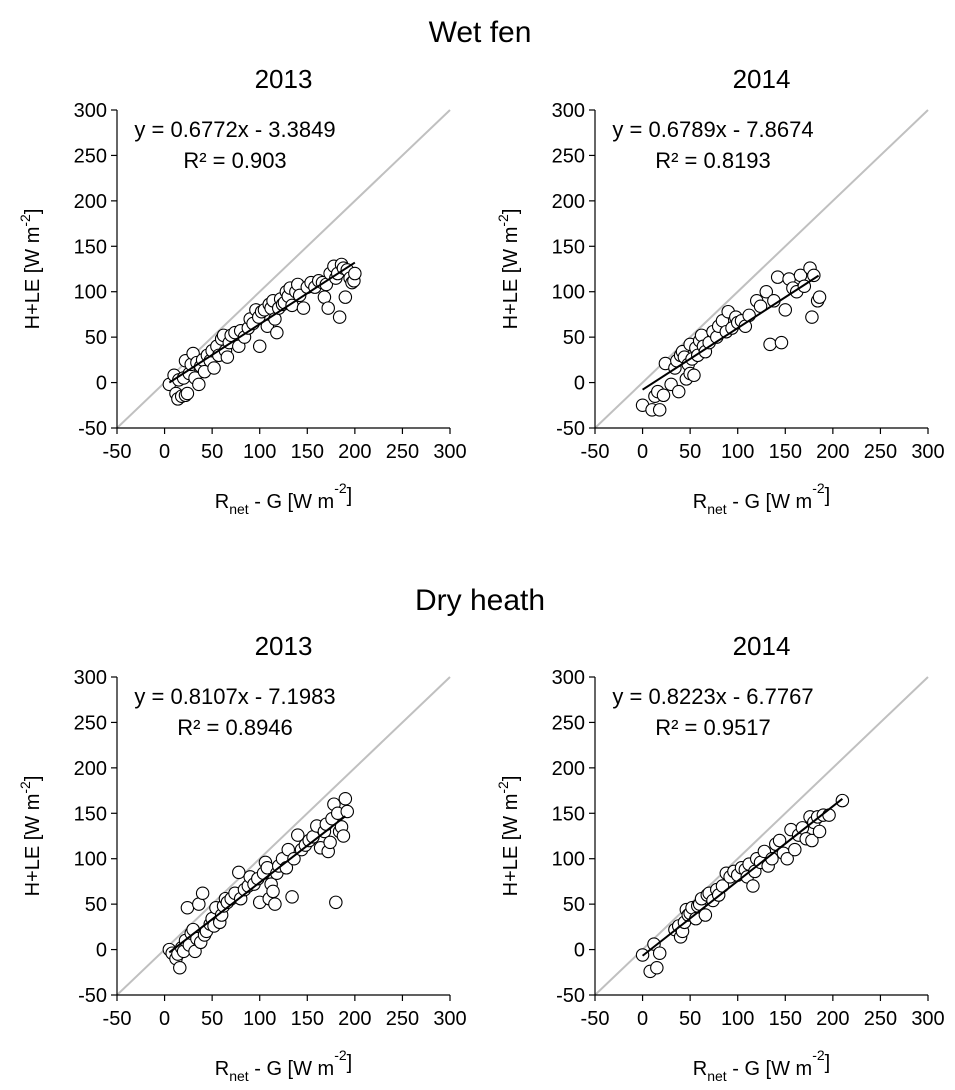 Image resolution: width=955 pixels, height=1090 pixels. I want to click on y-tick-label: 100, so click(568, 860).